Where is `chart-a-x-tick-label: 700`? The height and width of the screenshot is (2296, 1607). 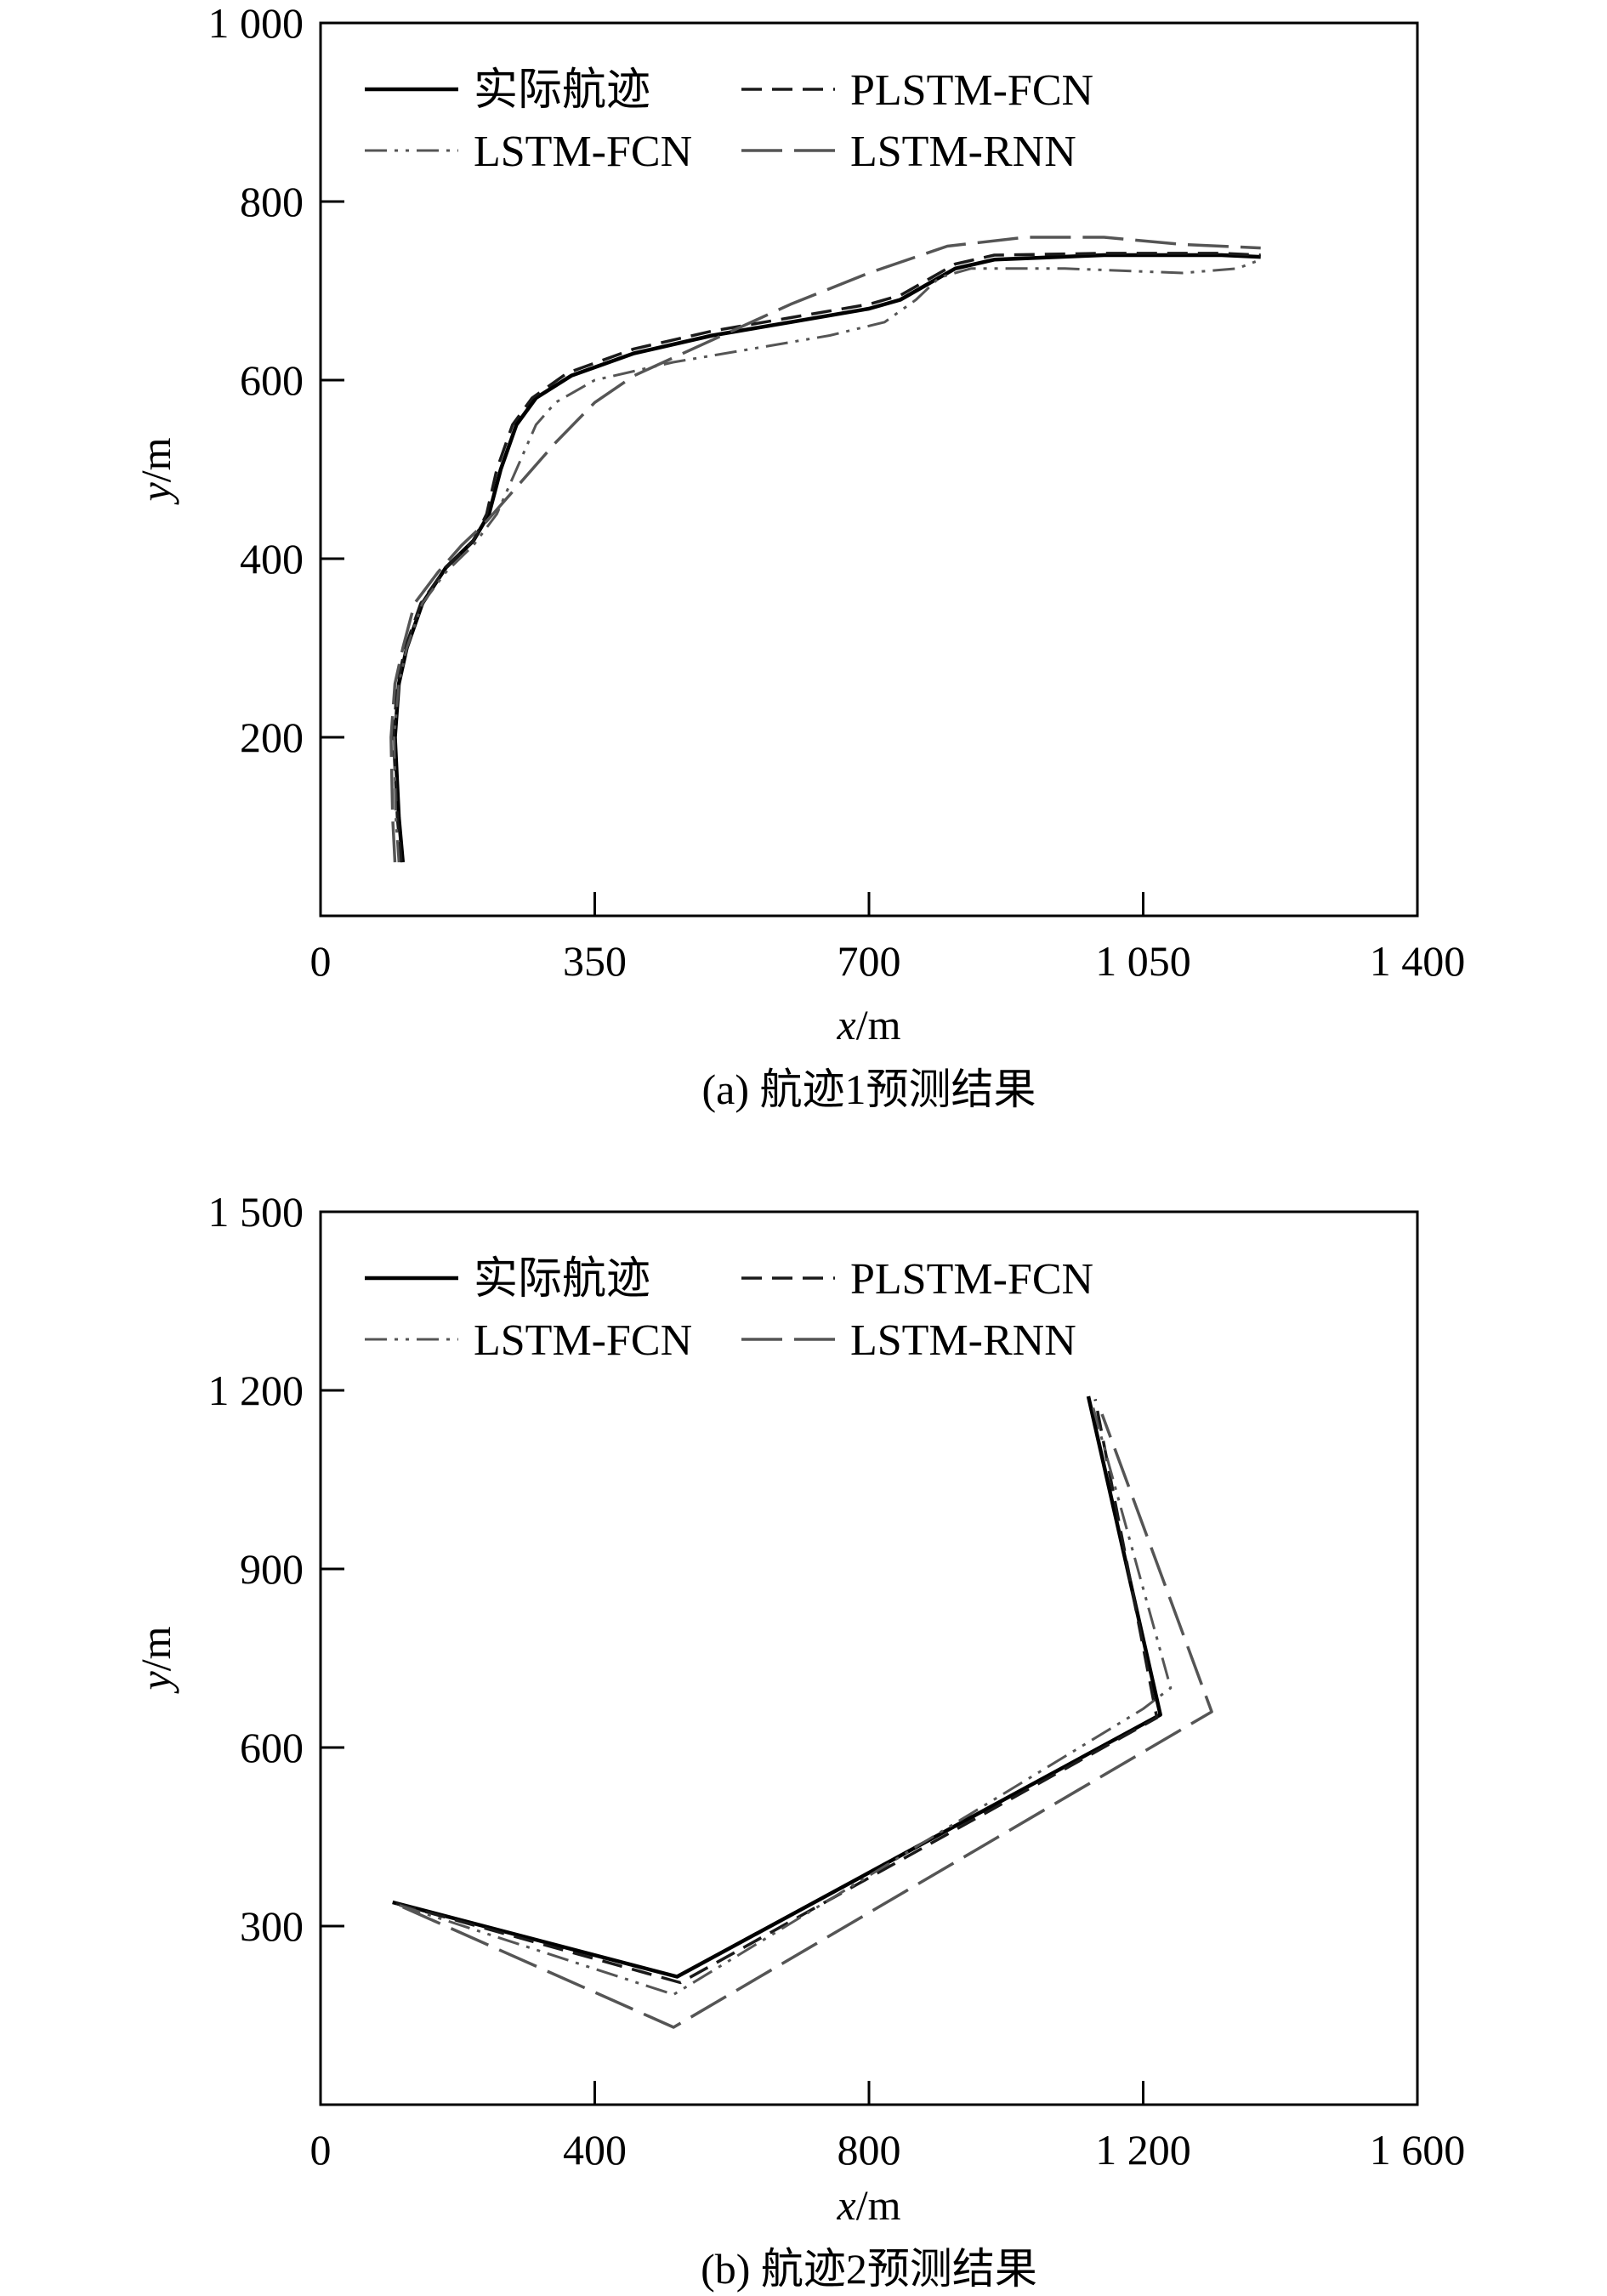 chart-a-x-tick-label: 700 is located at coordinates (870, 961).